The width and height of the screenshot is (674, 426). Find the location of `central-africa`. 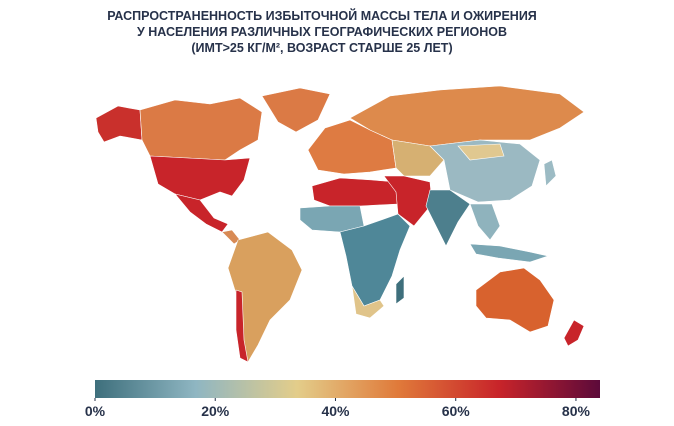

central-africa is located at coordinates (375, 260).